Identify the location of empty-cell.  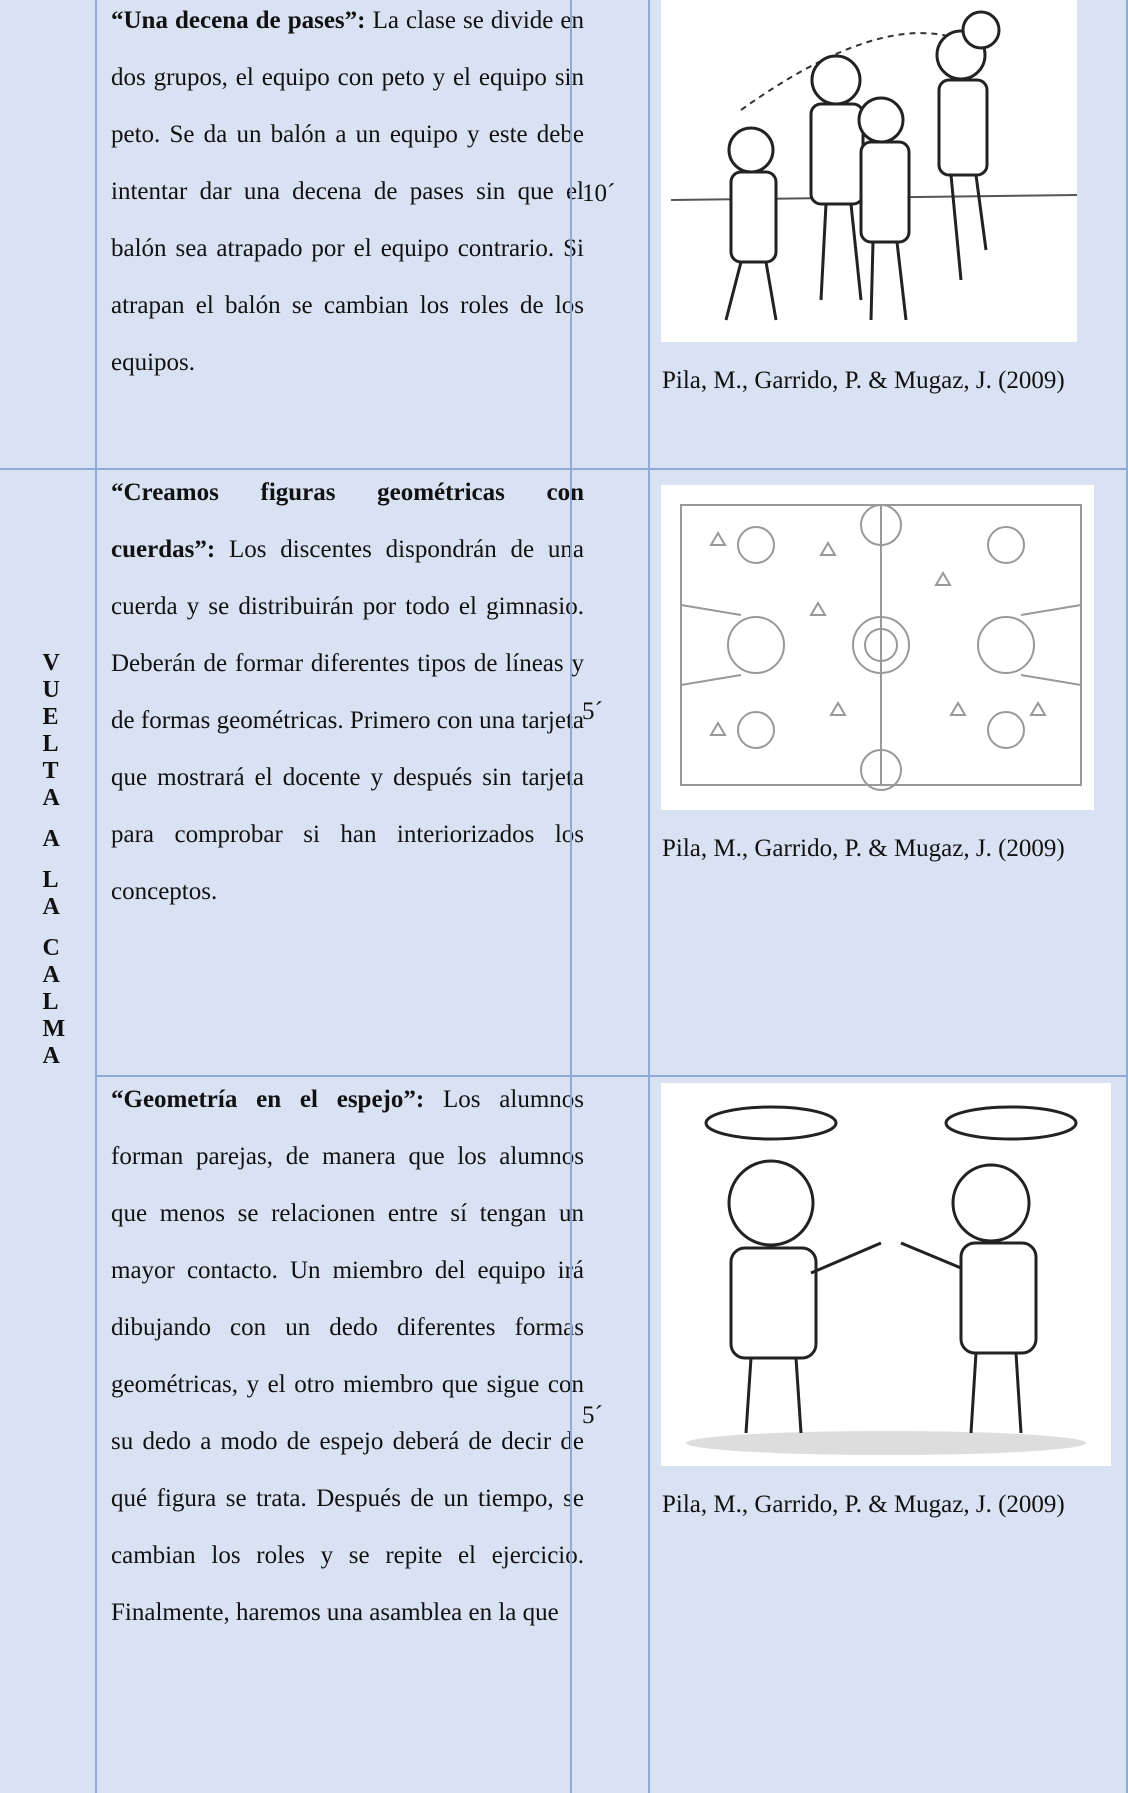
(48, 235).